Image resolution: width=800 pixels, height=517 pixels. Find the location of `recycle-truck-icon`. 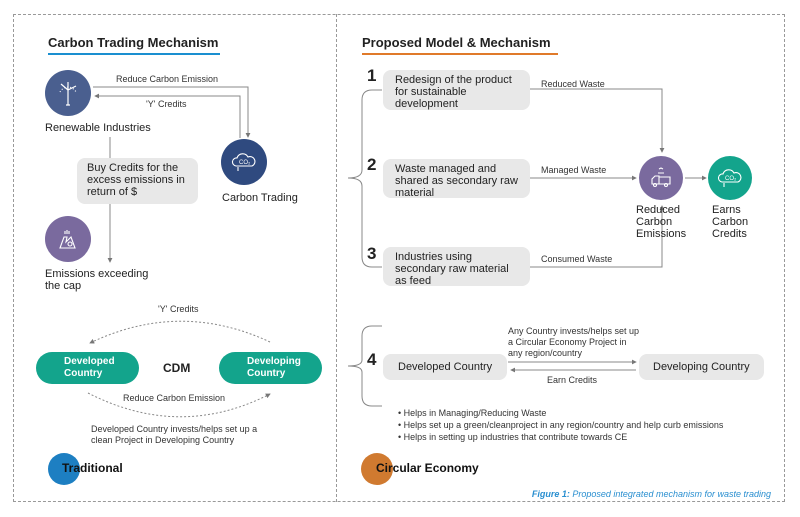

recycle-truck-icon is located at coordinates (661, 178).